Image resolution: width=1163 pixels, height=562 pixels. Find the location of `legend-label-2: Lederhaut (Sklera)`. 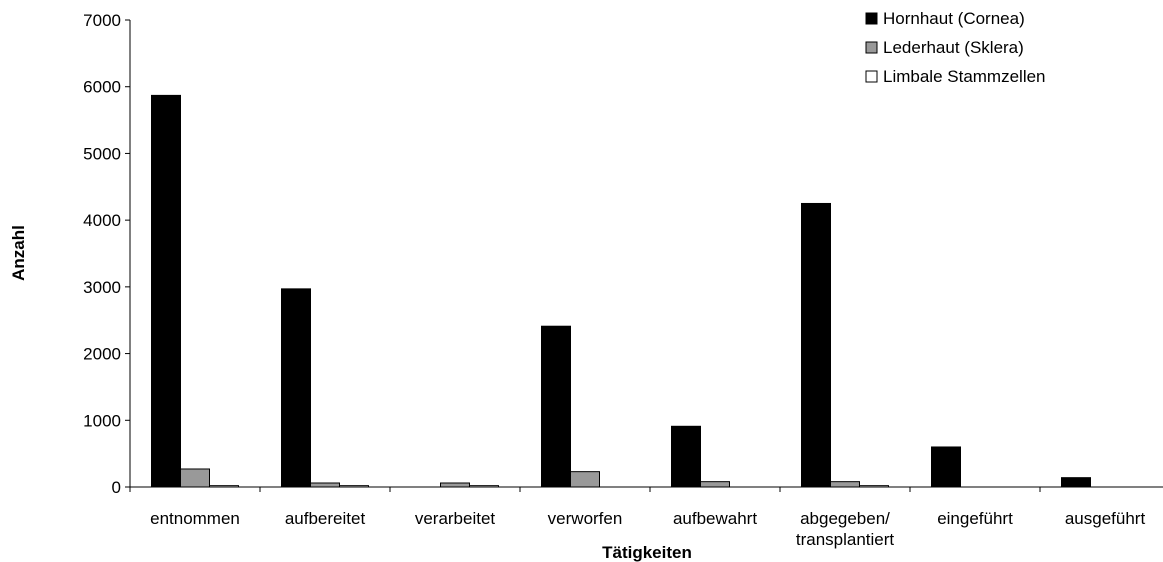

legend-label-2: Lederhaut (Sklera) is located at coordinates (953, 47).